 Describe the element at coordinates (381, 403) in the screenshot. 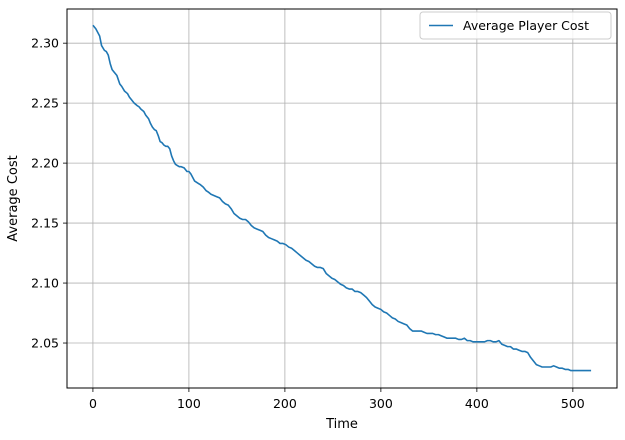

I see `x-tick-label: 300` at that location.